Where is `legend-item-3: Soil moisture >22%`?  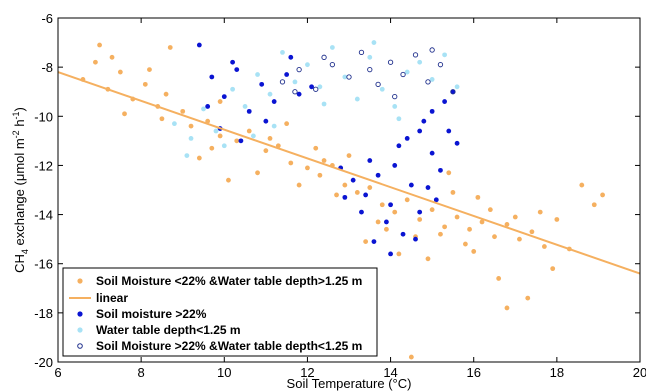 legend-item-3: Soil moisture >22% is located at coordinates (142, 314).